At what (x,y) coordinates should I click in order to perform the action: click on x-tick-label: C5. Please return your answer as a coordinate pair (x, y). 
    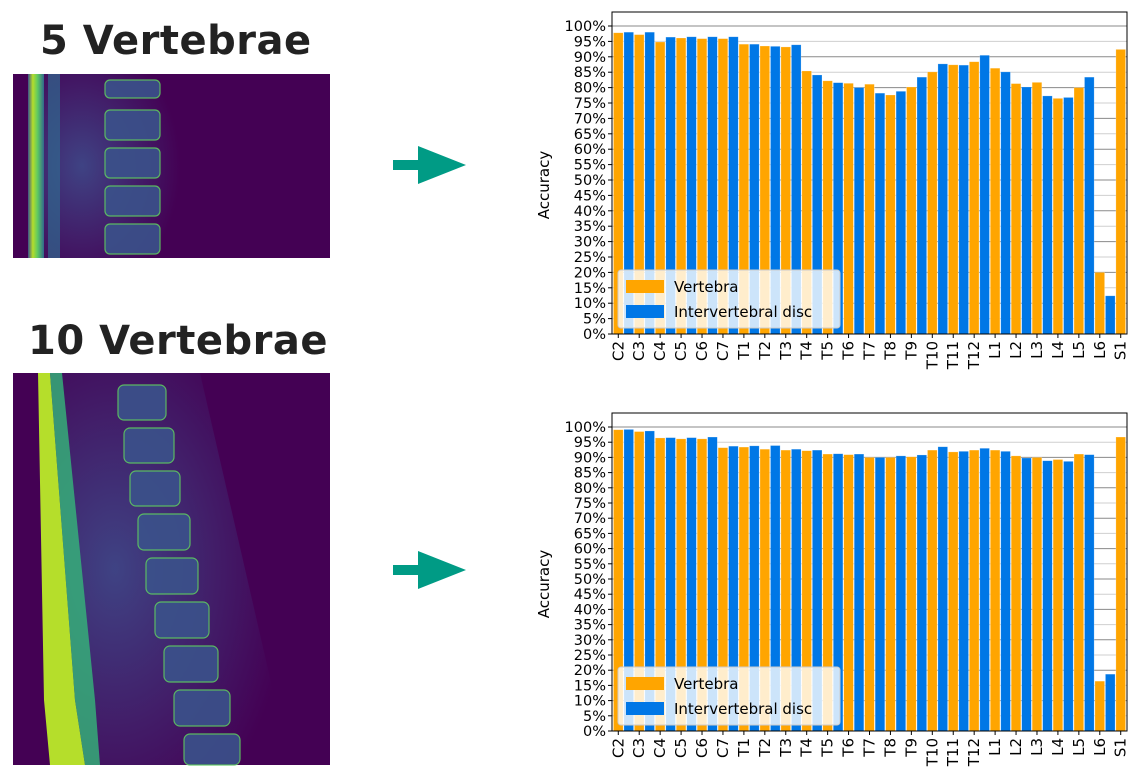
    Looking at the image, I should click on (681, 351).